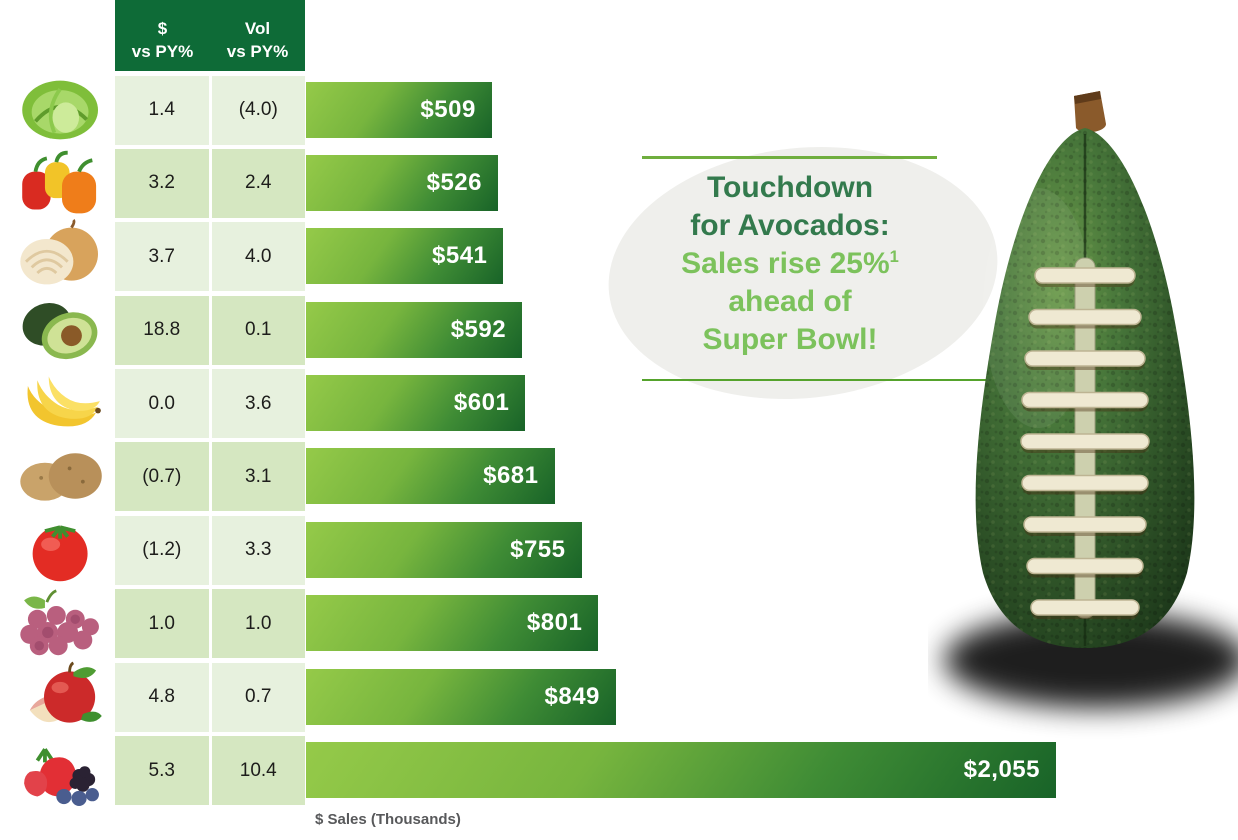  Describe the element at coordinates (62, 329) in the screenshot. I see `produce-icon-avocado` at that location.